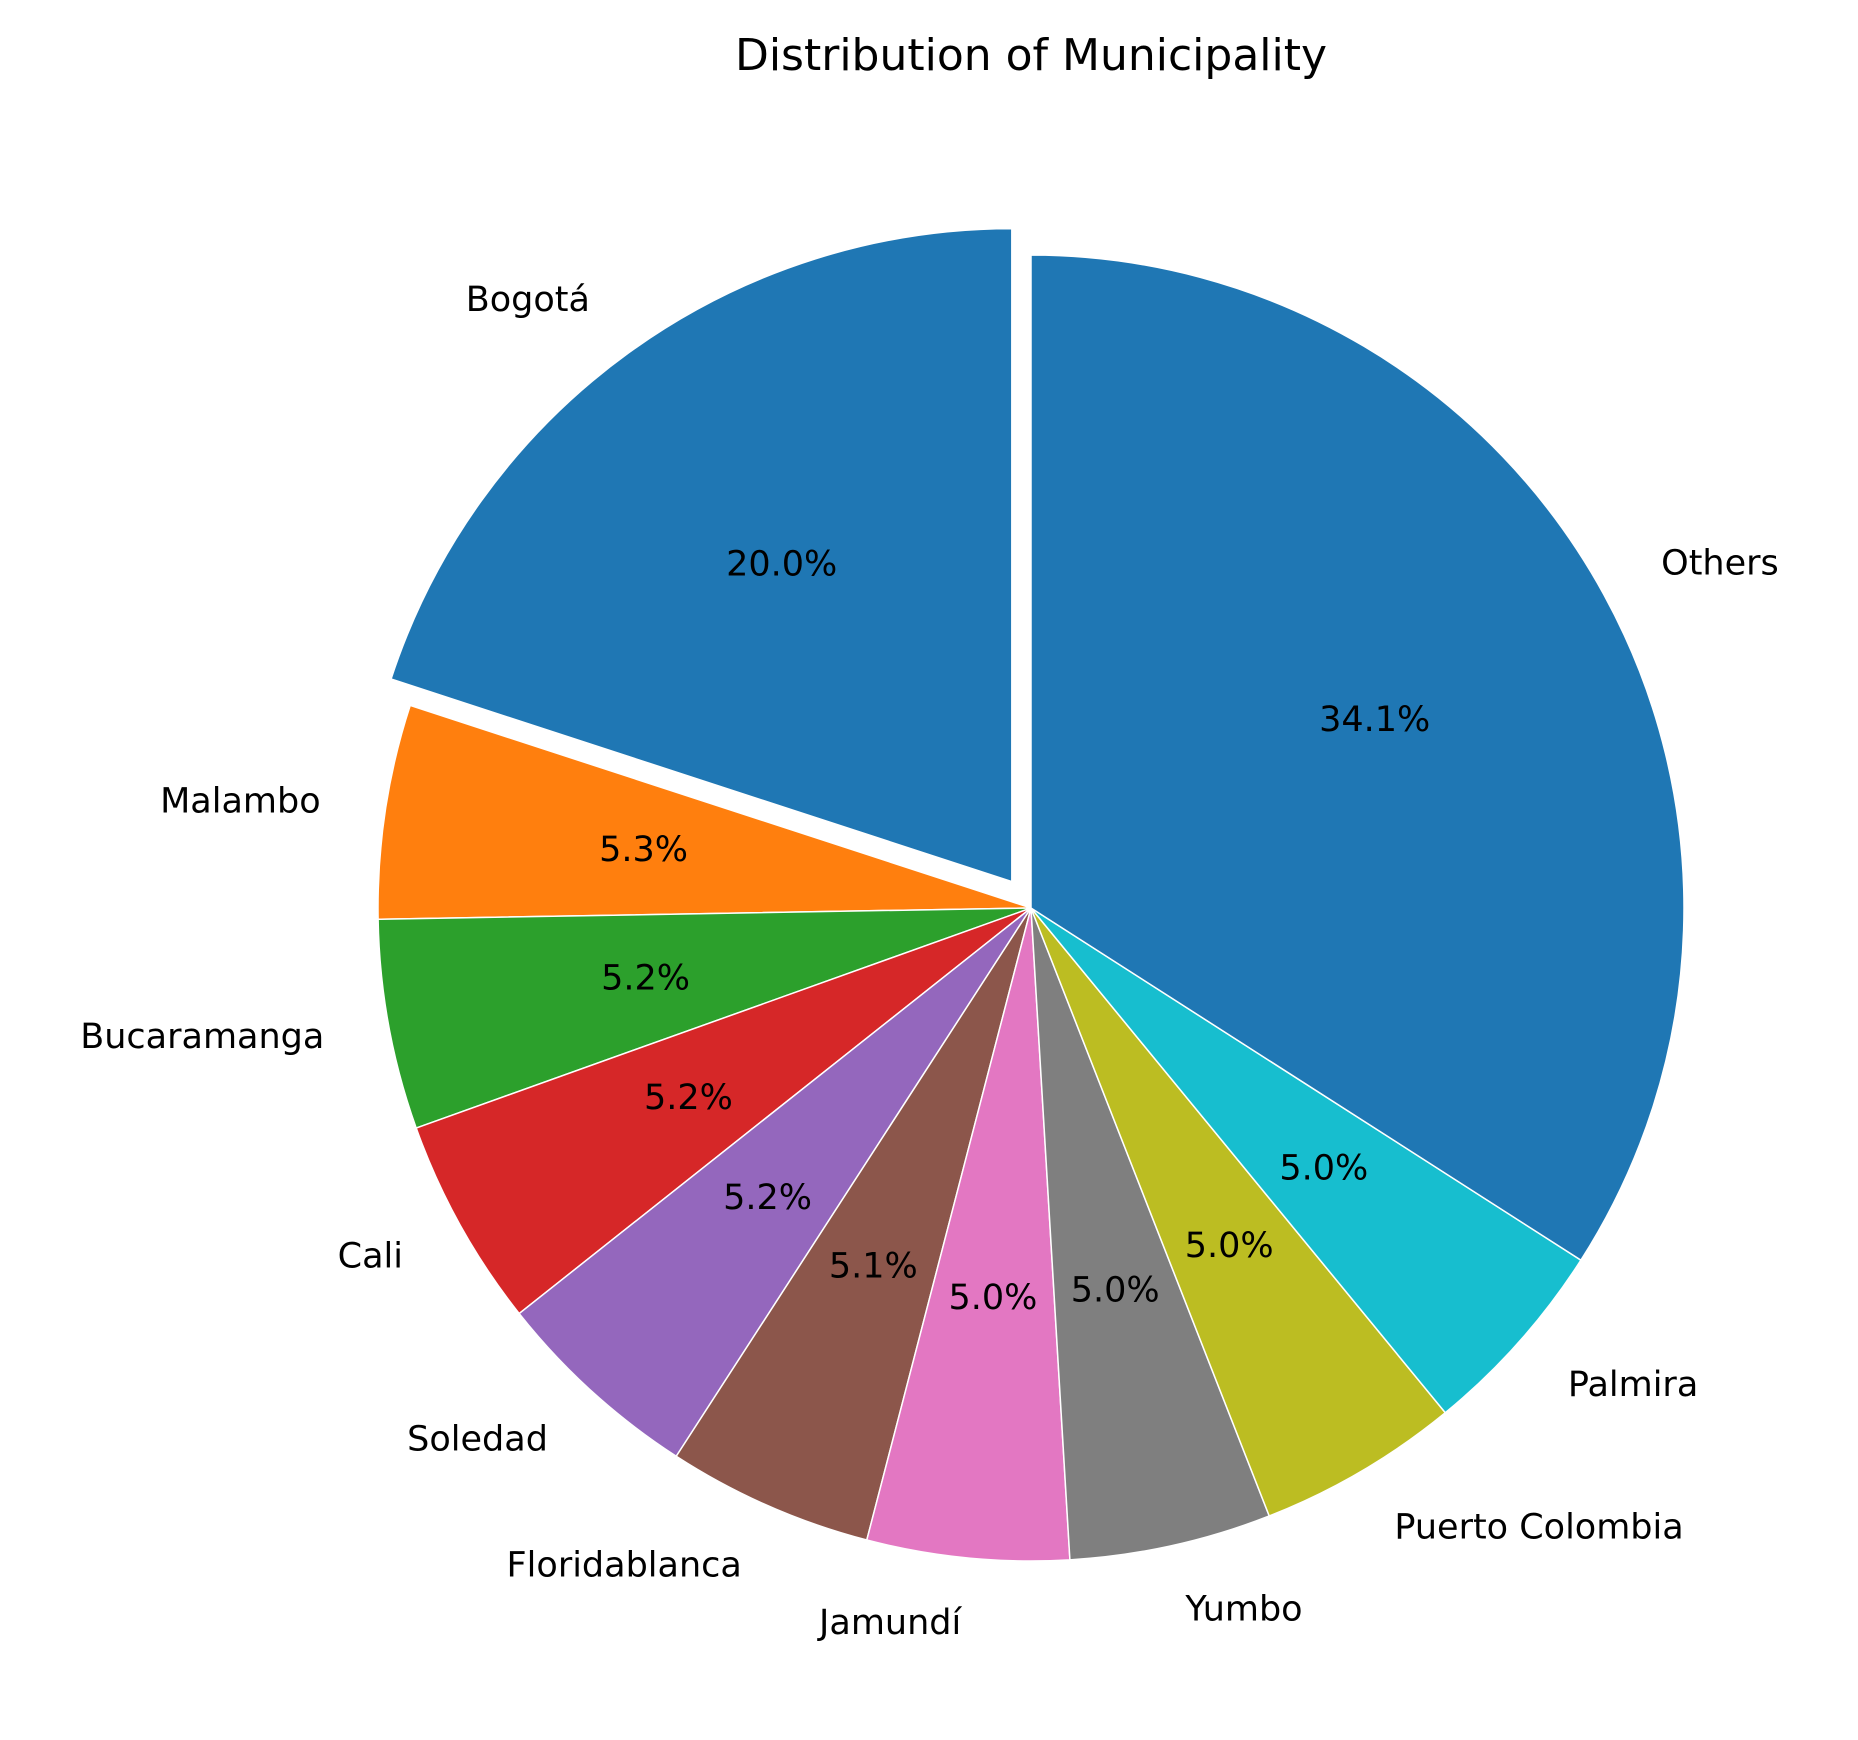 The width and height of the screenshot is (1858, 1740). I want to click on pie-slice-cali, so click(723, 1111).